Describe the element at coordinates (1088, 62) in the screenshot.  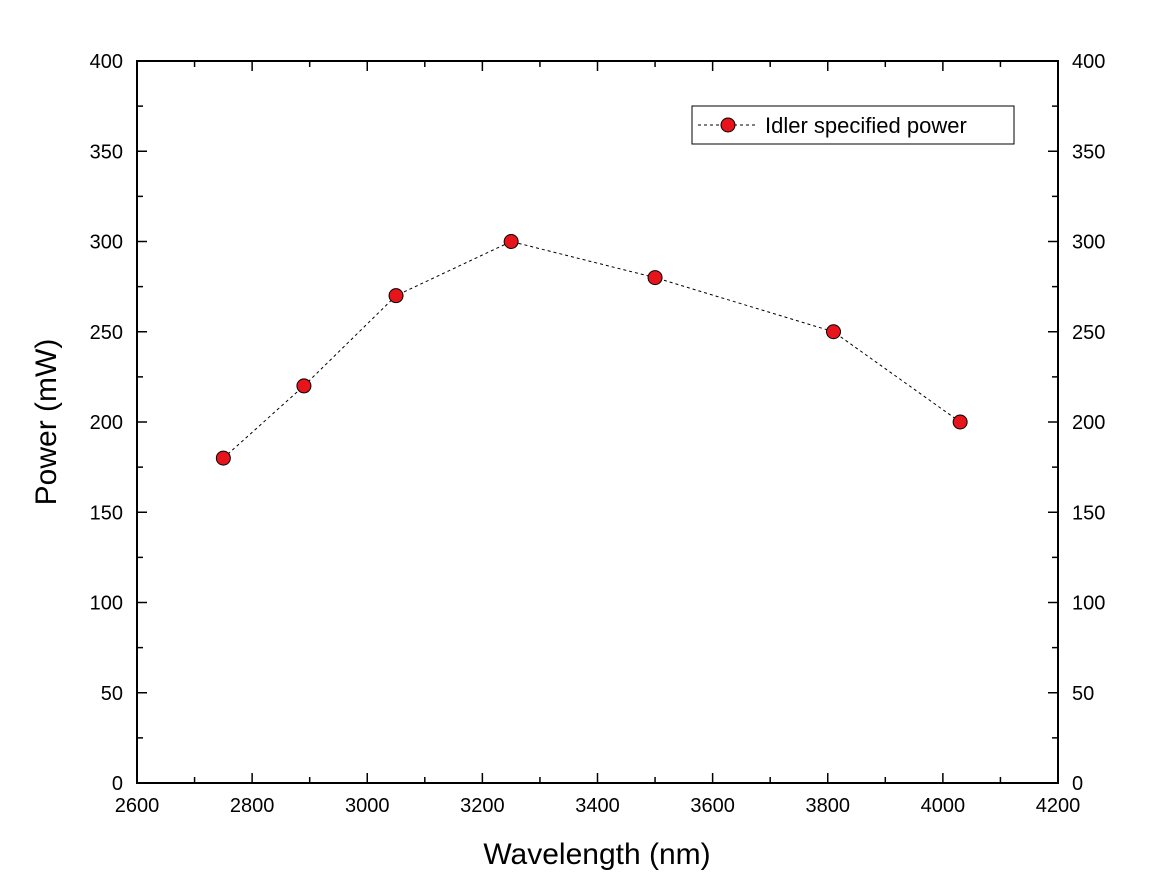
I see `y-tick-label-right: 400` at that location.